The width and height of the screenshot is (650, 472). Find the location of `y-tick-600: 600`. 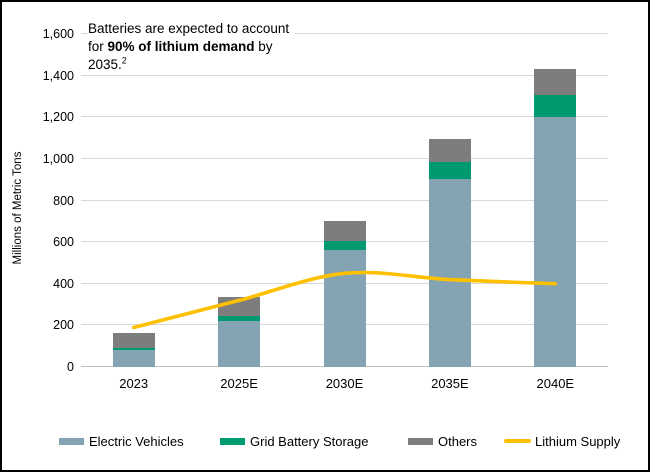

y-tick-600: 600 is located at coordinates (63, 242).